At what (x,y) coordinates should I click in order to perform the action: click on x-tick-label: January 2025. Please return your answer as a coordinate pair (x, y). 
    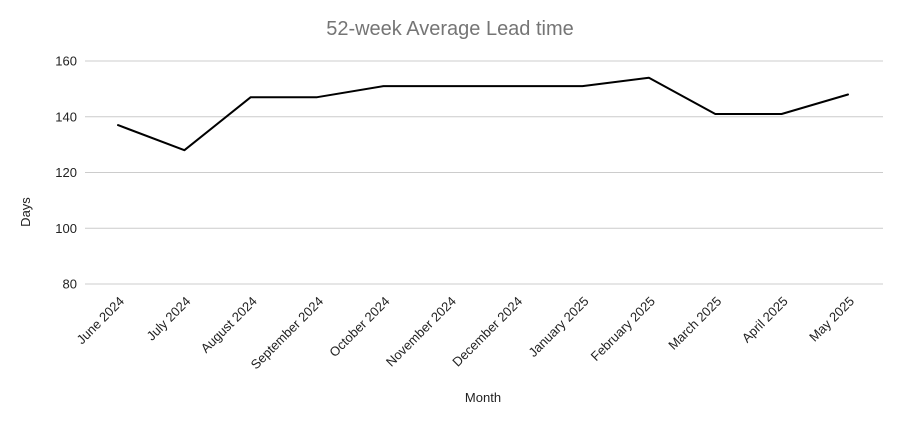
    Looking at the image, I should click on (558, 327).